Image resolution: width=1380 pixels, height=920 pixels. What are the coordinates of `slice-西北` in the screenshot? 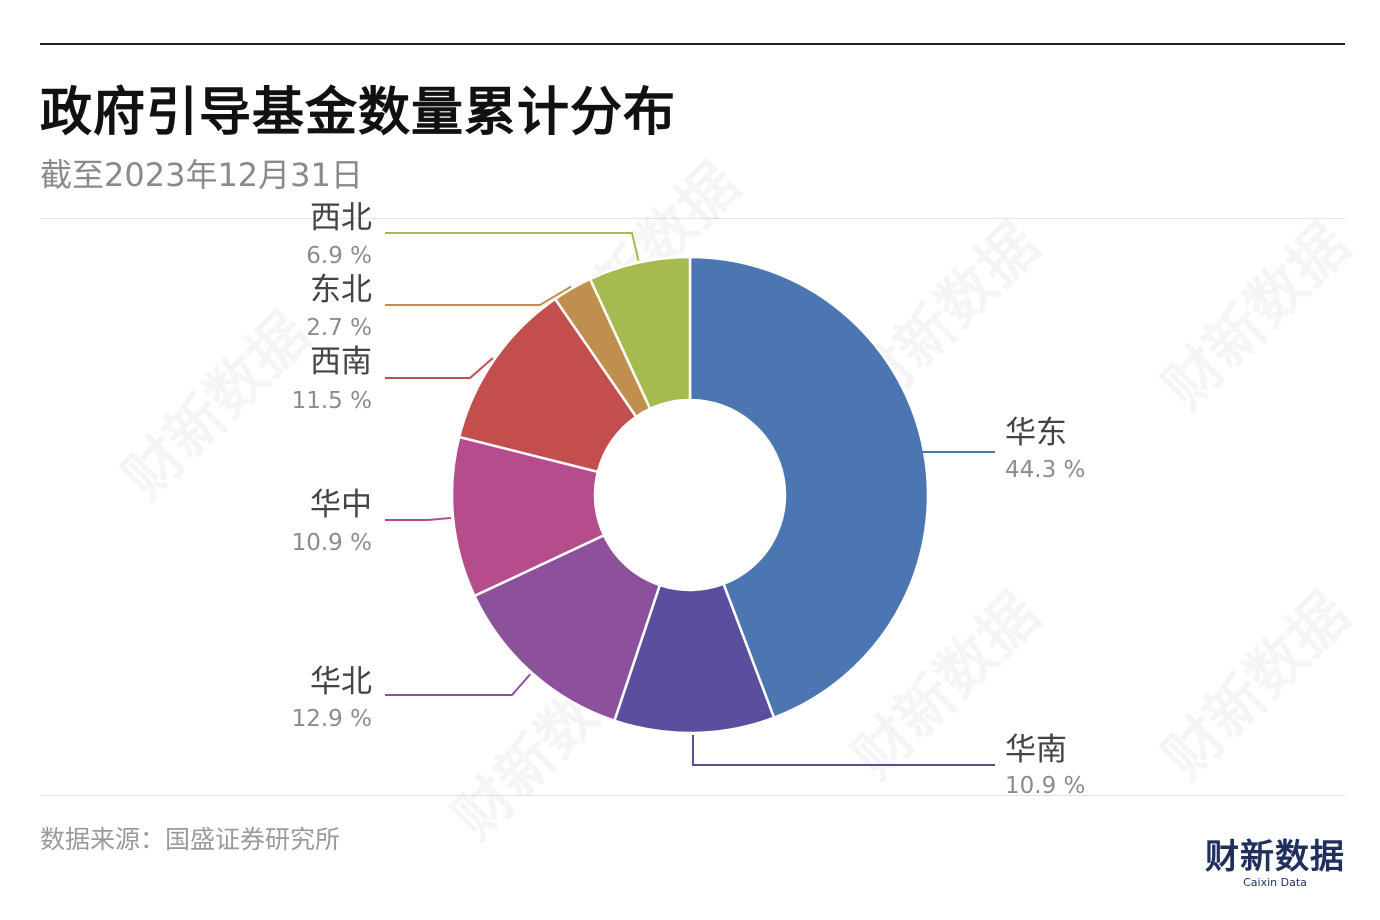 It's located at (640, 333).